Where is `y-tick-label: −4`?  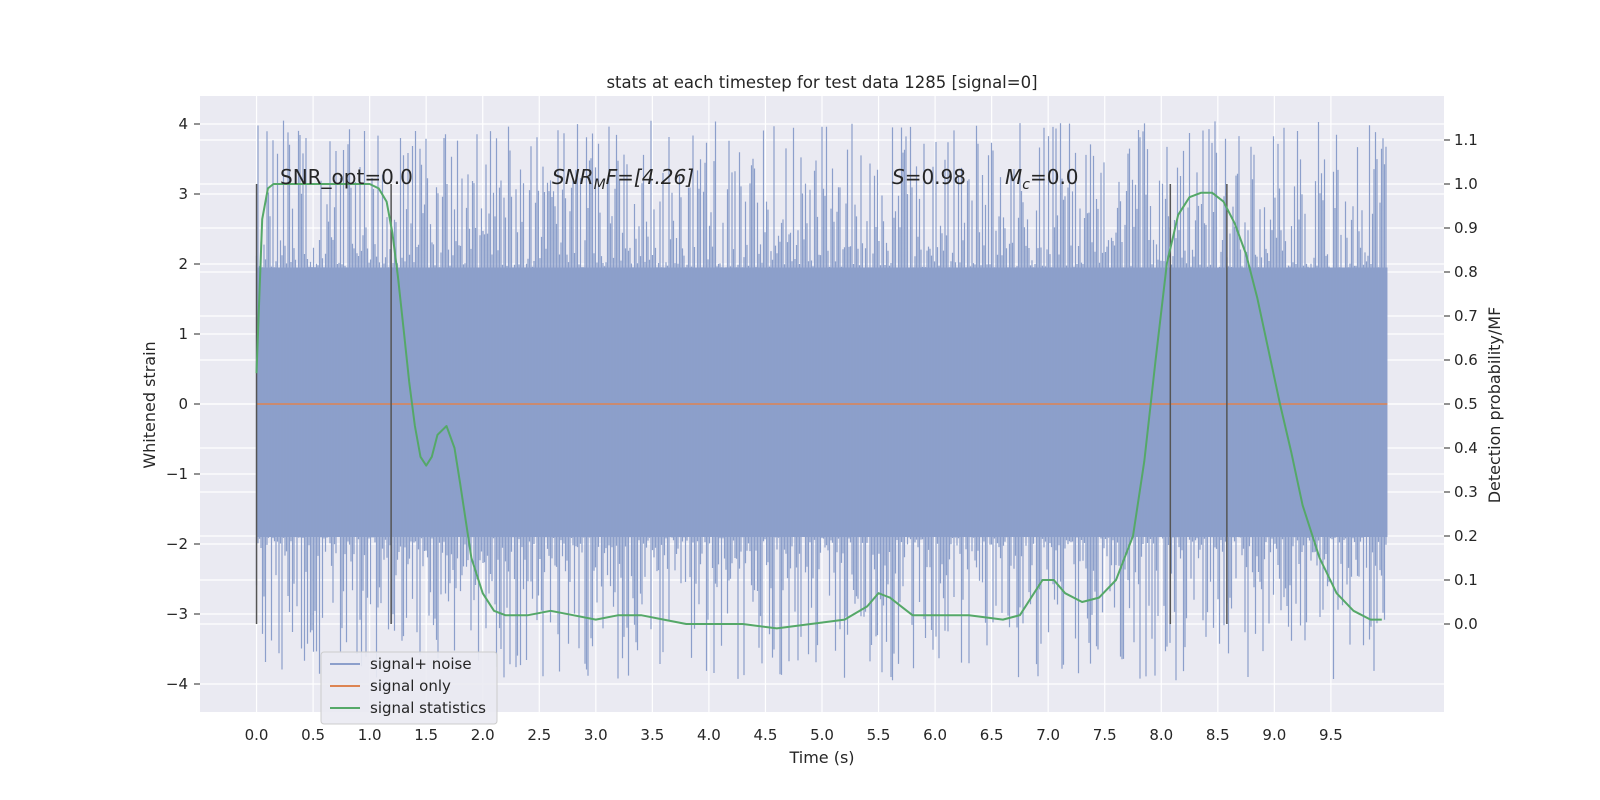 y-tick-label: −4 is located at coordinates (177, 684).